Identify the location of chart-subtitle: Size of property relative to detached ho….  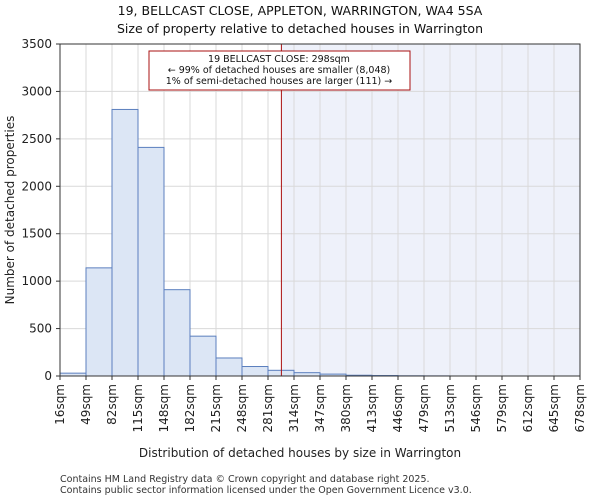
(300, 28).